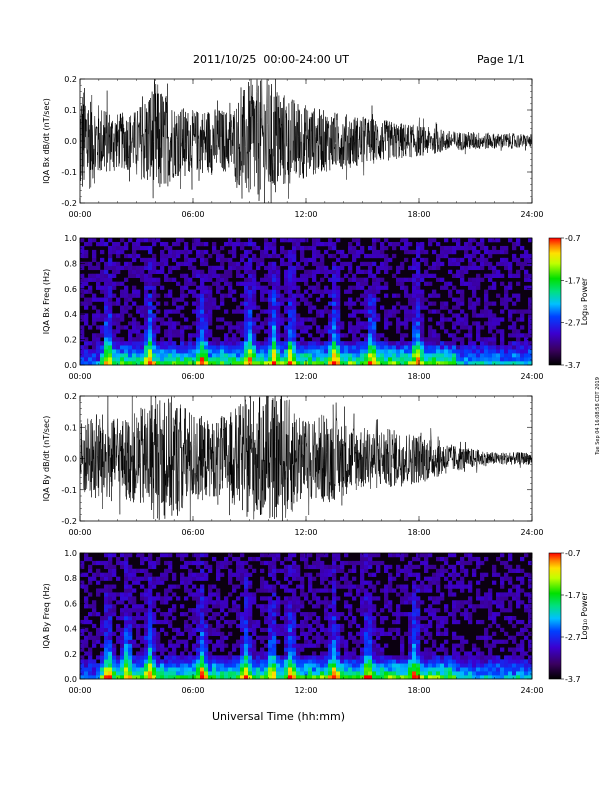 The width and height of the screenshot is (612, 792). Describe the element at coordinates (46, 459) in the screenshot. I see `y-axis-label: IQA By dB/dt (nT/sec)` at that location.